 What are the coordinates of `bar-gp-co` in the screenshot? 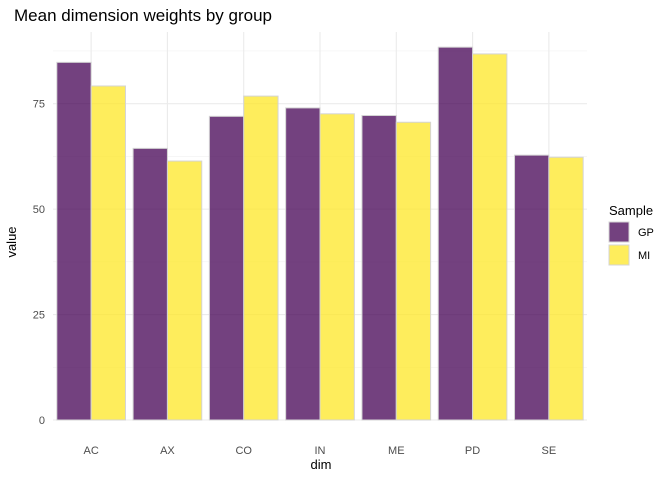 It's located at (226, 268).